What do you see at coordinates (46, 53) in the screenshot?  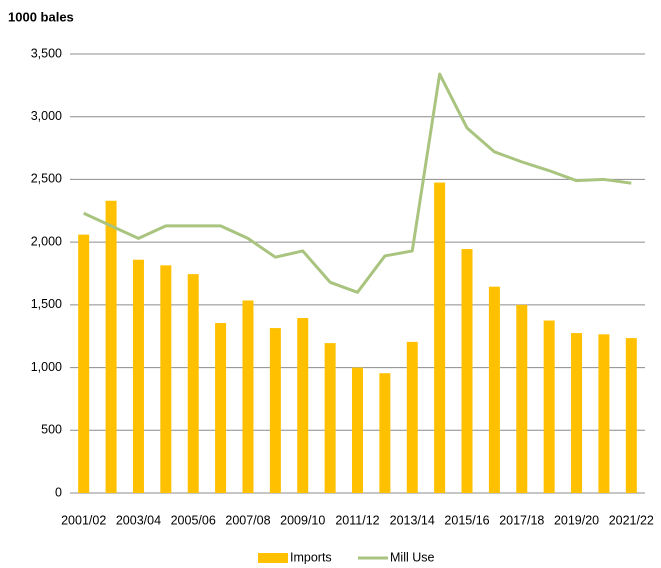 I see `y-tick-label: 3,500` at bounding box center [46, 53].